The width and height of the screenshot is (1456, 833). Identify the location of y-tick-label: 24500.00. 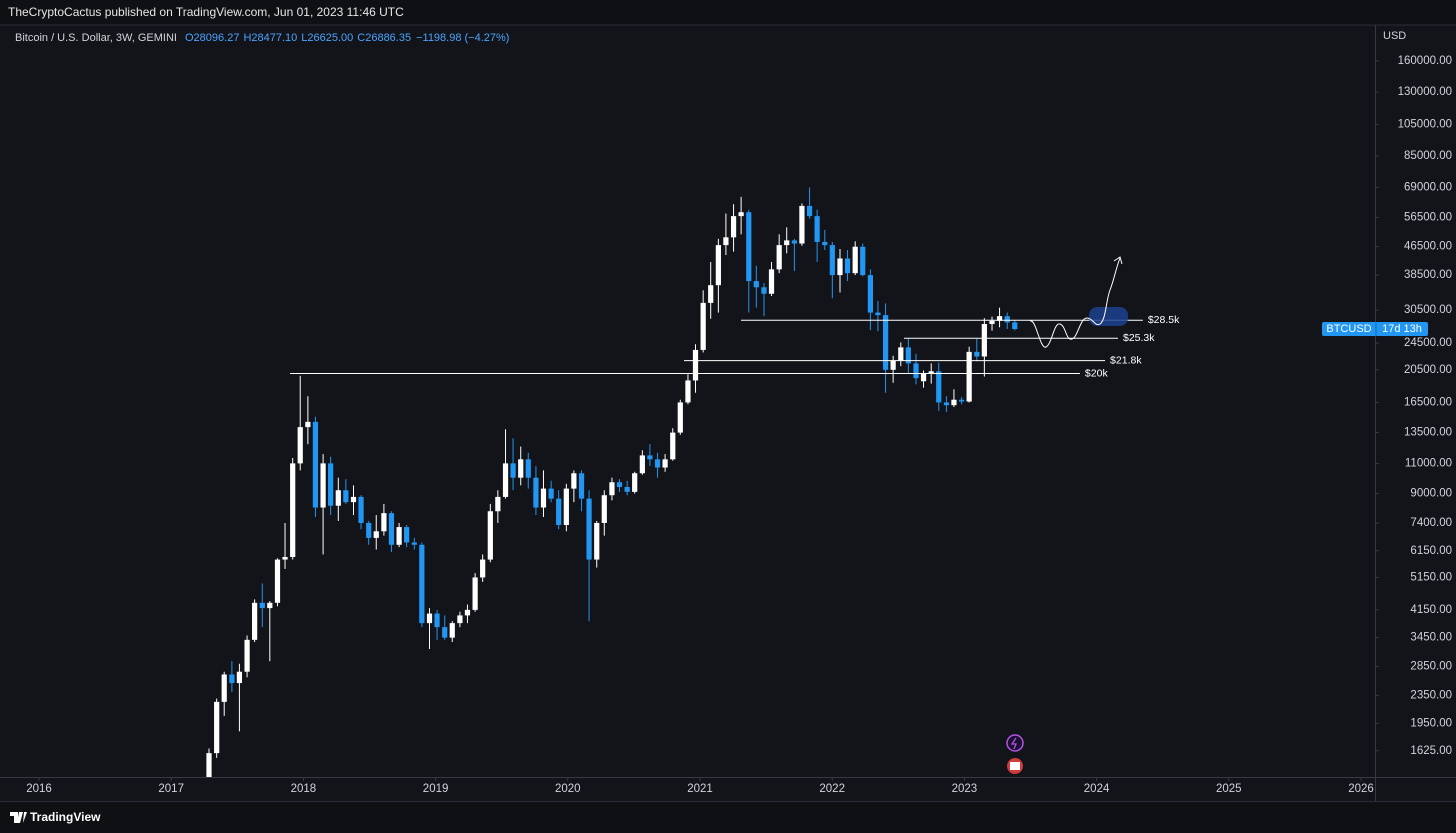
(1428, 343).